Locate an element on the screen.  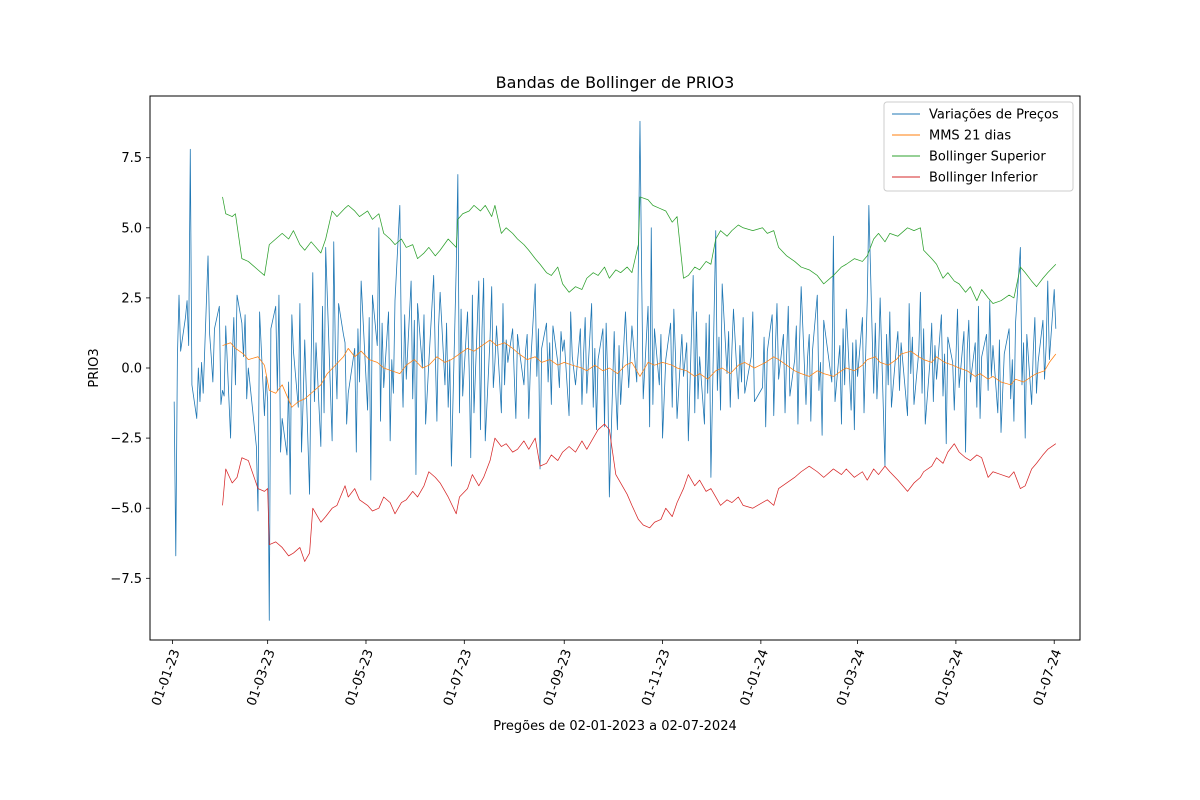
y-tick-label: −7.5 is located at coordinates (126, 579).